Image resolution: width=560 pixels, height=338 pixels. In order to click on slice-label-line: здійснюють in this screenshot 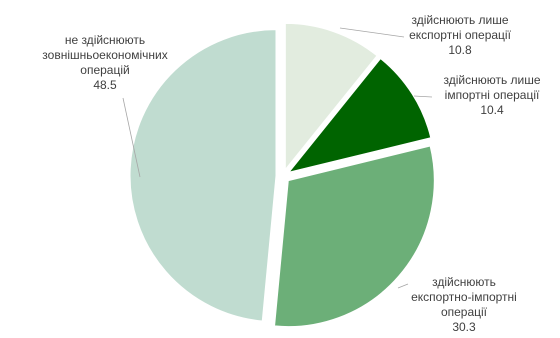, I will do `click(464, 282)`.